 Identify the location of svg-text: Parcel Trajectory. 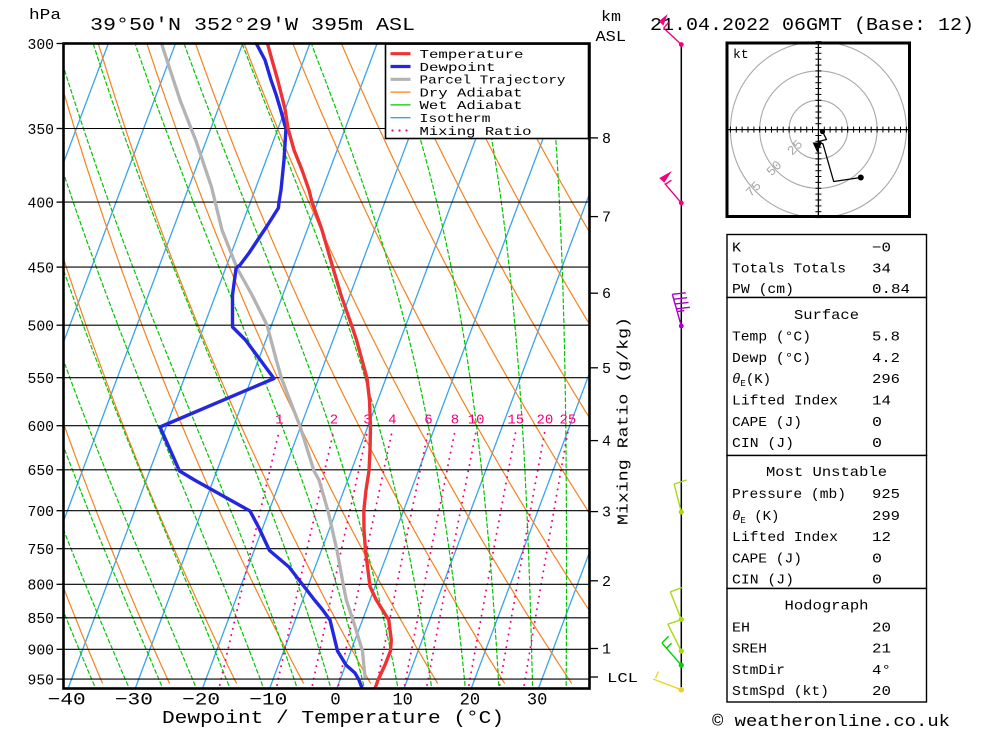
(493, 81).